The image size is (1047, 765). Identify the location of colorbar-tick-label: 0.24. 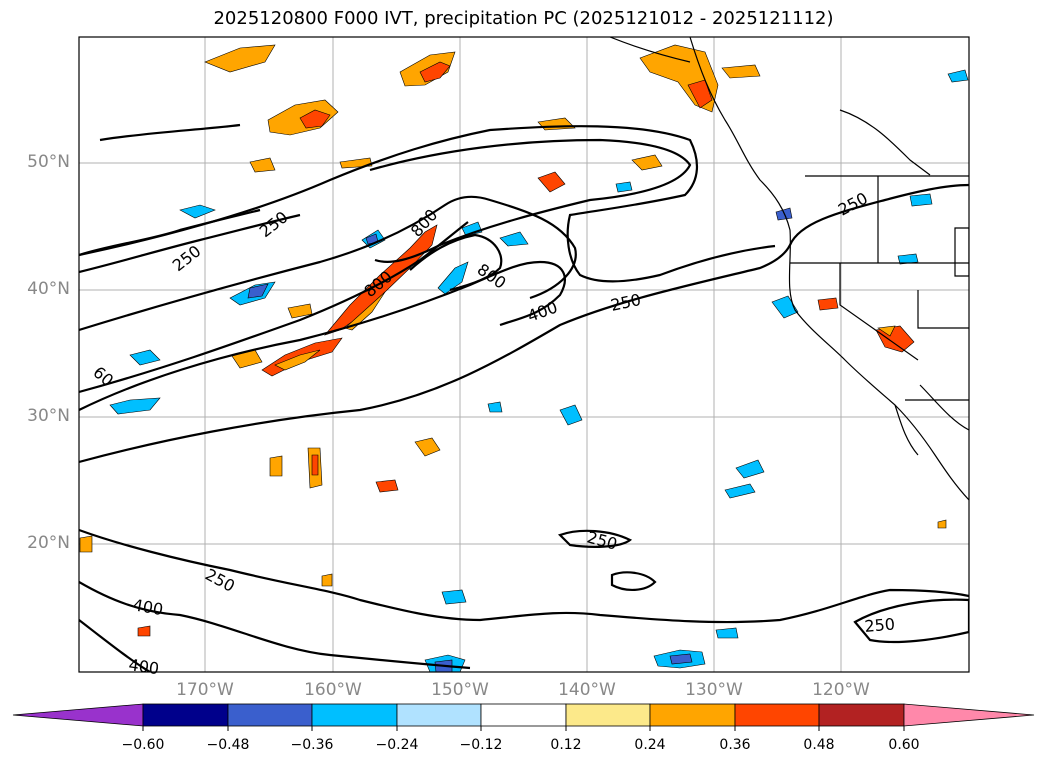
(650, 745).